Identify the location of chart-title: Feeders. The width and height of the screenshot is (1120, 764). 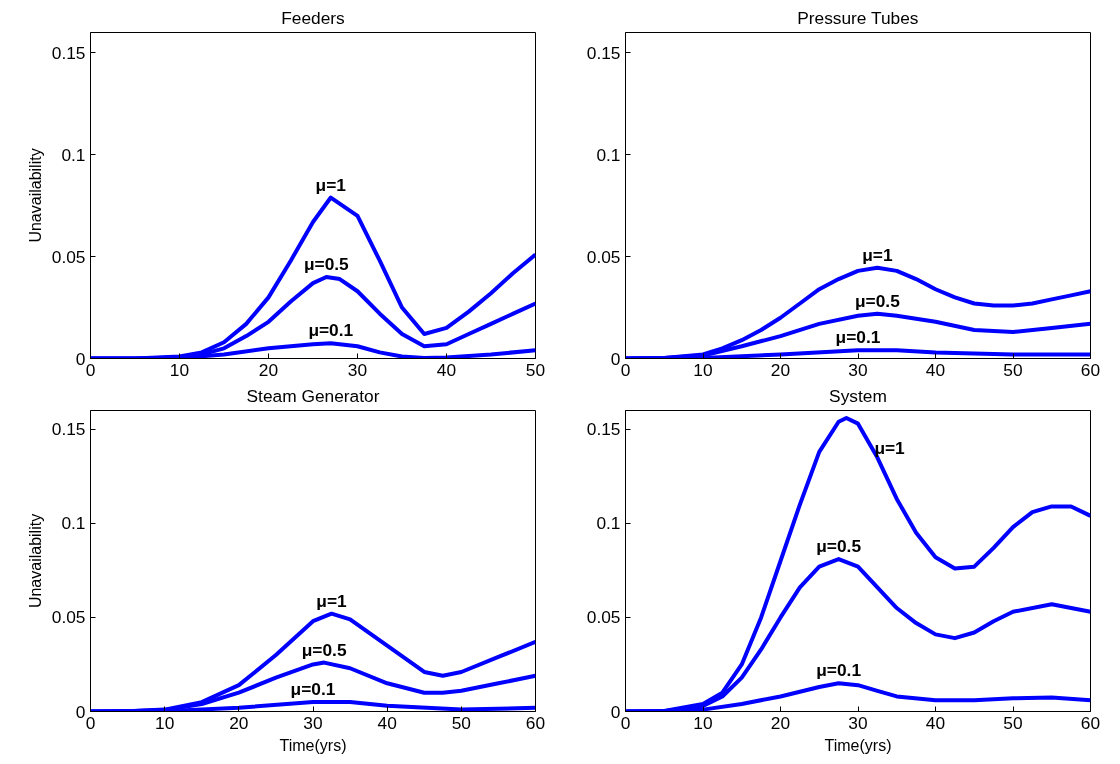
(313, 17).